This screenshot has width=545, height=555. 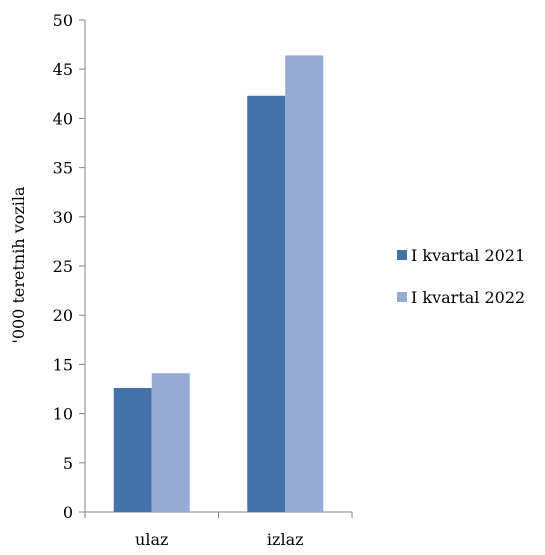 What do you see at coordinates (63, 217) in the screenshot?
I see `y-tick-label: 30` at bounding box center [63, 217].